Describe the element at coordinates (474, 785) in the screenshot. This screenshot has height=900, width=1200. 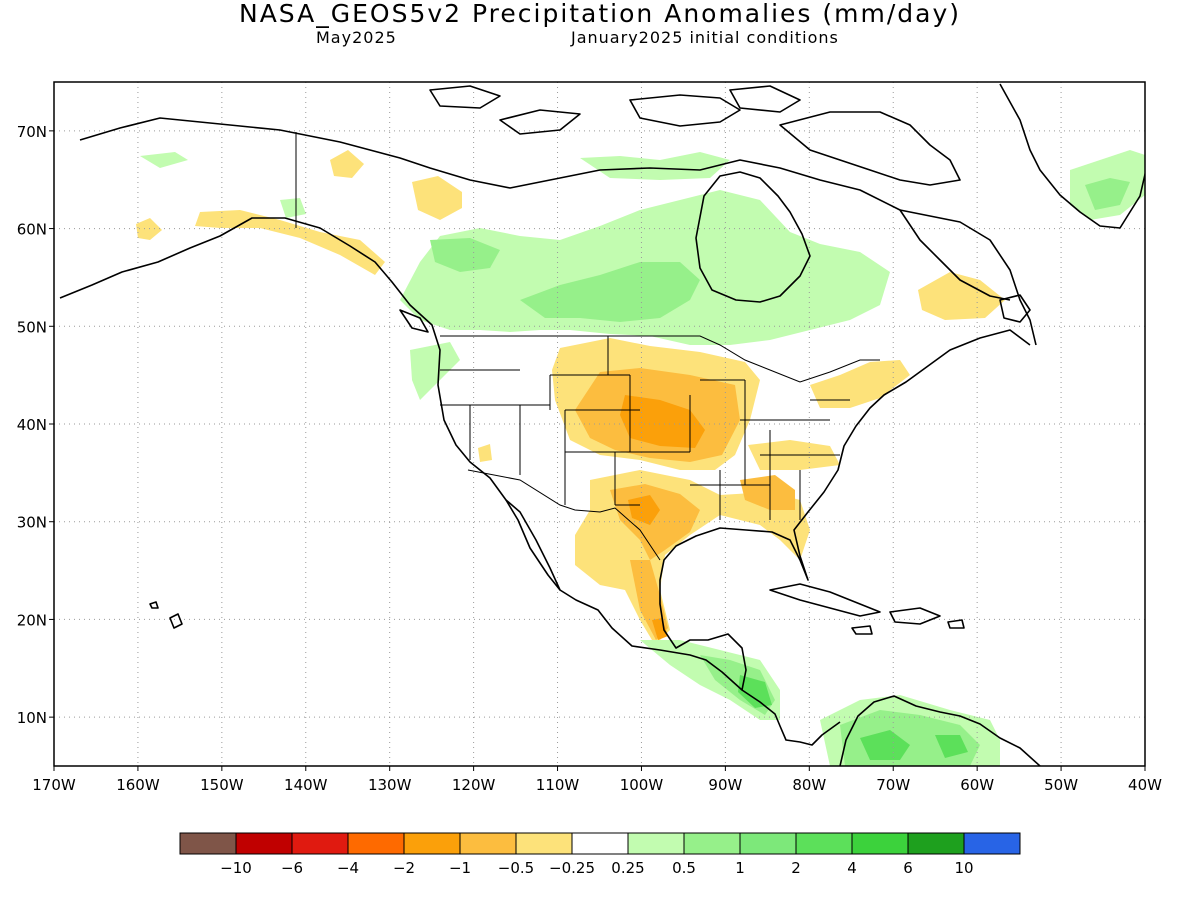
I see `longitude-label: 120W` at that location.